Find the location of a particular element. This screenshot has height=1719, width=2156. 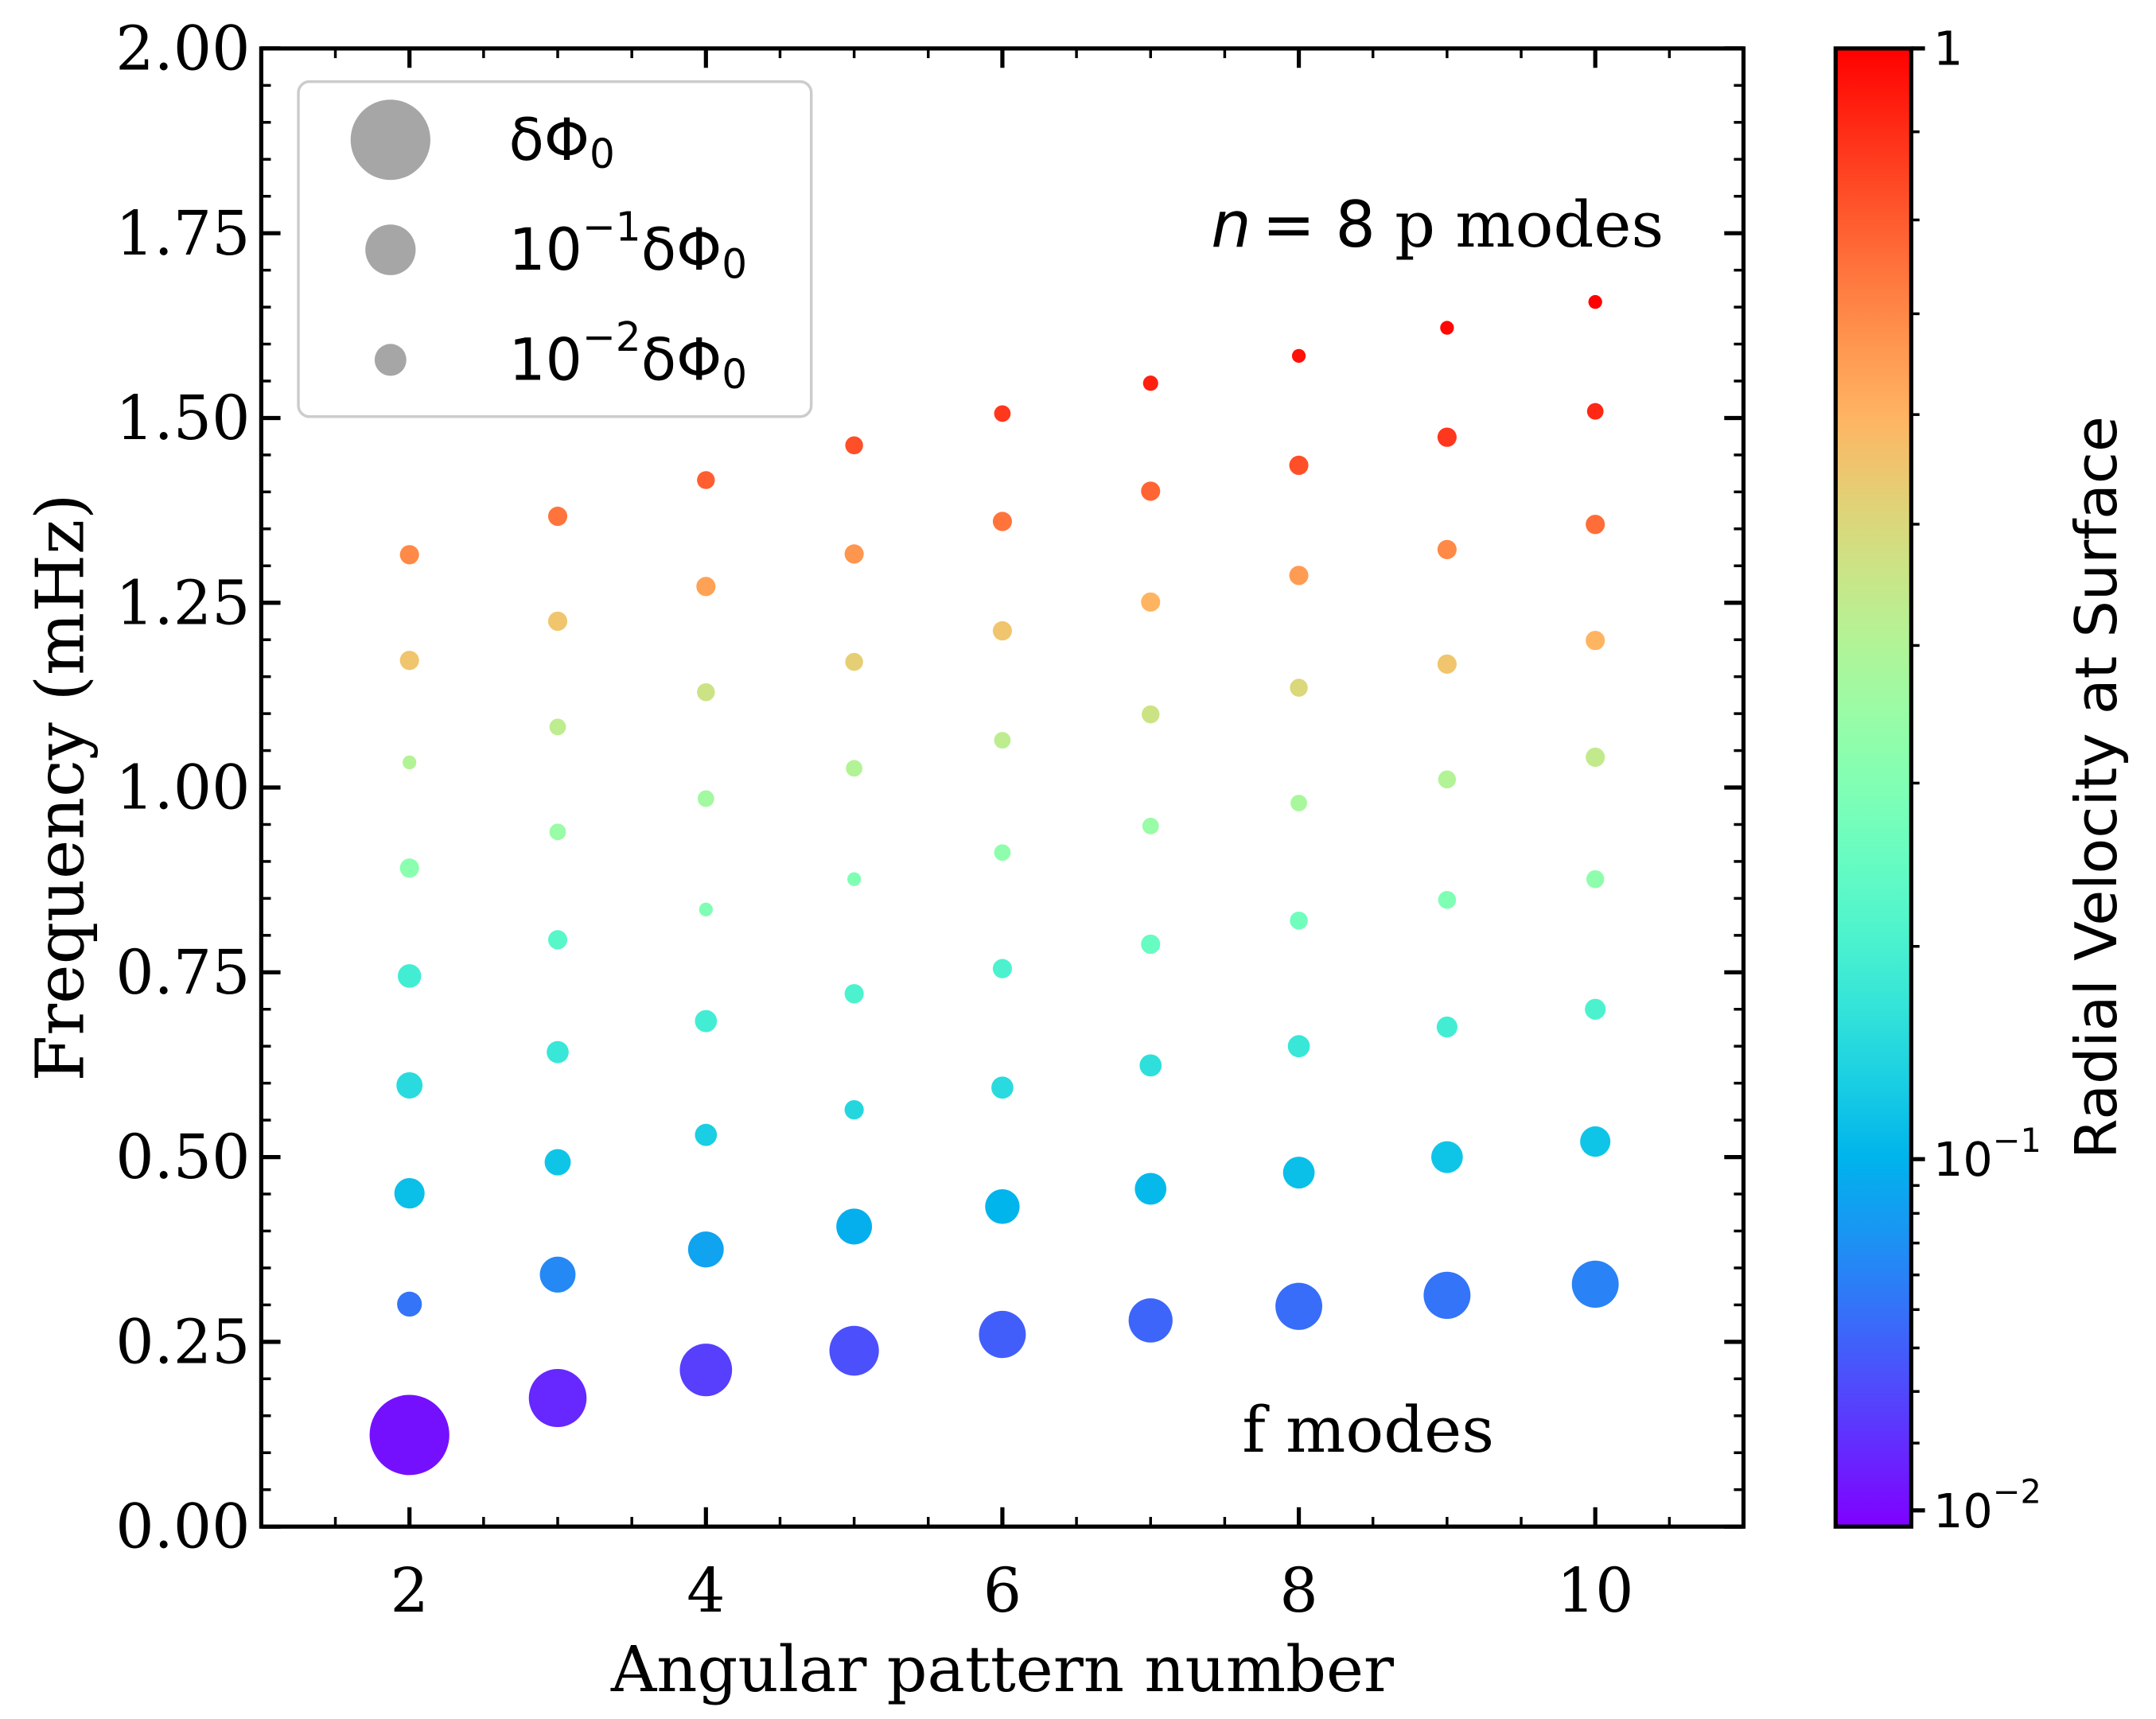

y-tick-label: 1.25 is located at coordinates (182, 602).